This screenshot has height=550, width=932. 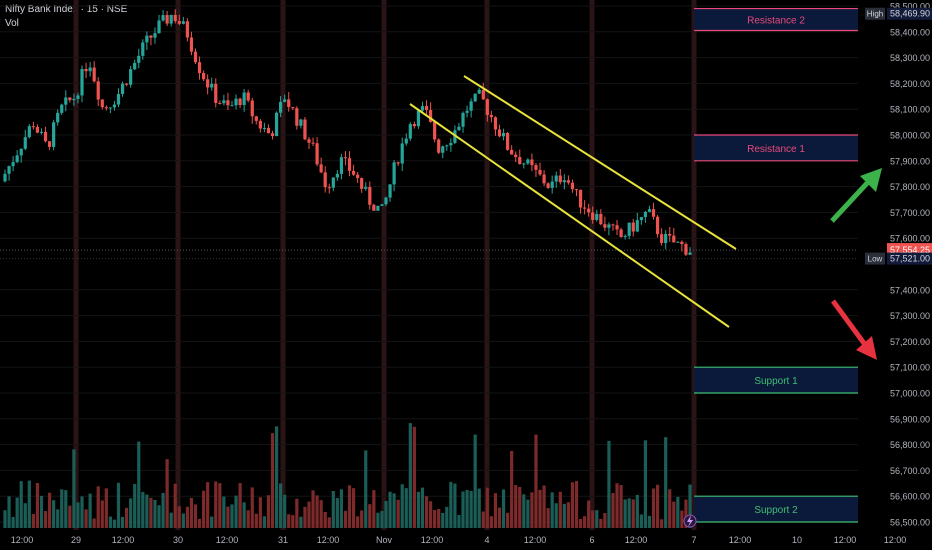 What do you see at coordinates (898, 136) in the screenshot?
I see `price-tags: High 58,469.90 57,554.25 Low 57,521.00` at bounding box center [898, 136].